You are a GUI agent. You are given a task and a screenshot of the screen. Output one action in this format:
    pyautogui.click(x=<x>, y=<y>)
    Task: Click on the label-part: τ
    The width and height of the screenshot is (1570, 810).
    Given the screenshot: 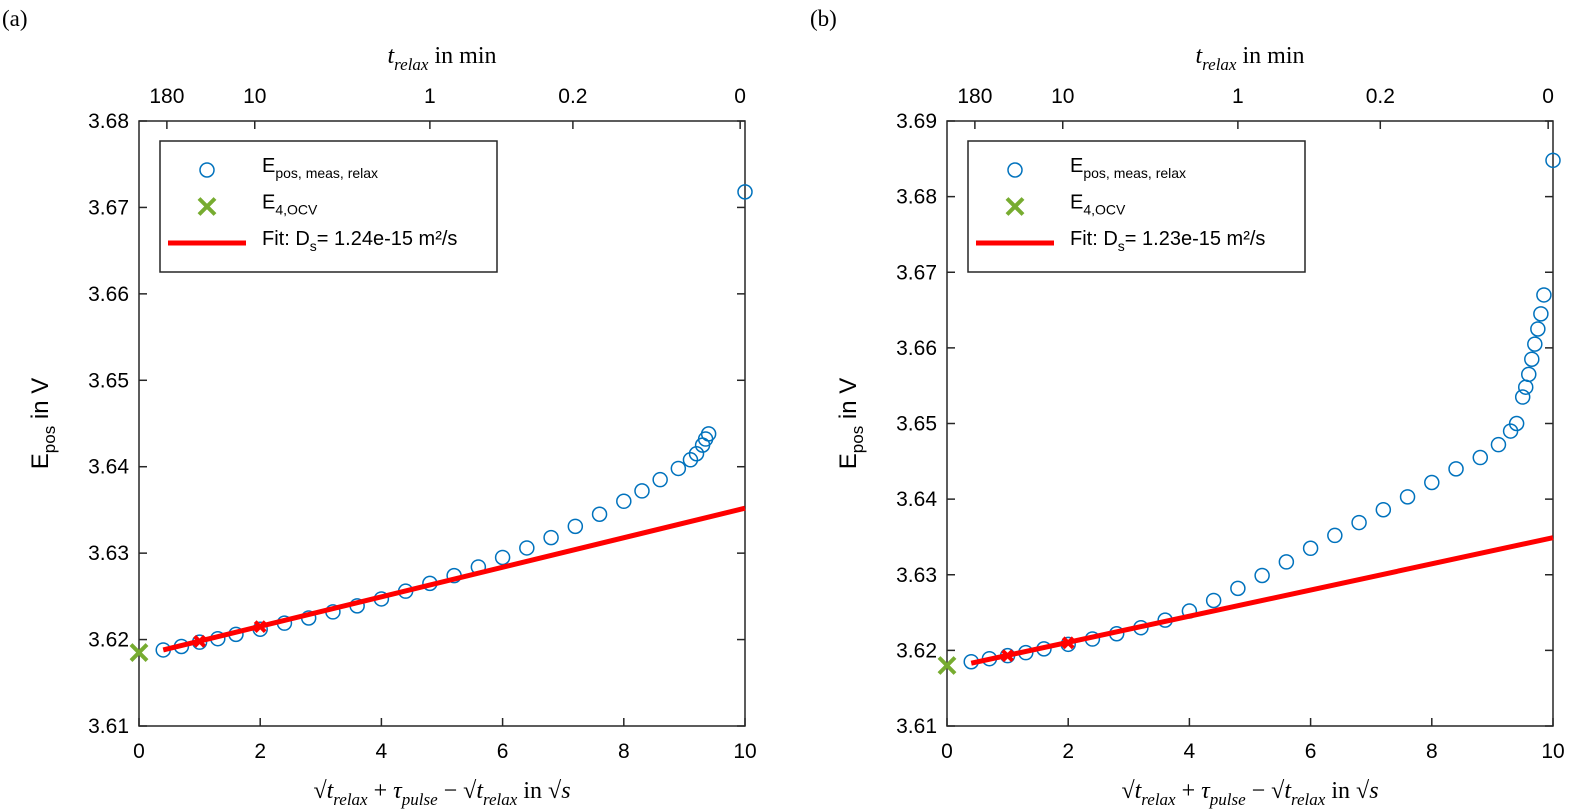 What is the action you would take?
    pyautogui.click(x=1206, y=791)
    